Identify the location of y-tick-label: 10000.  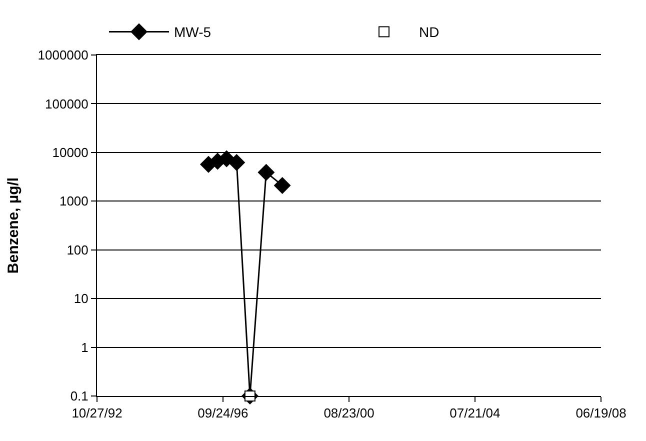
(70, 152).